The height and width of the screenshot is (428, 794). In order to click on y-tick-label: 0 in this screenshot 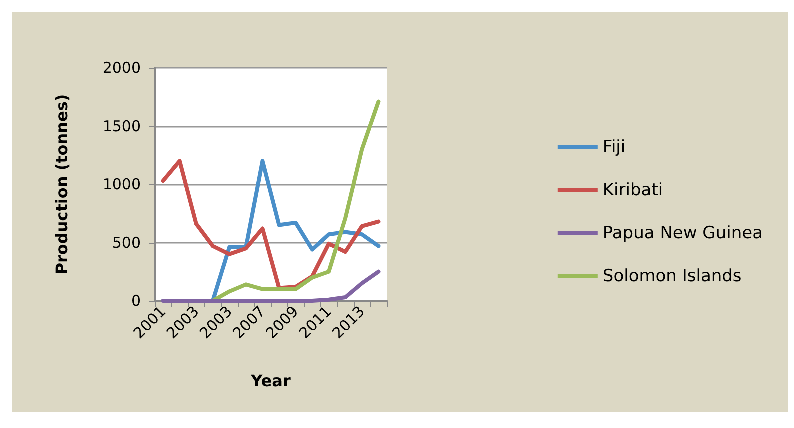, I will do `click(136, 301)`.